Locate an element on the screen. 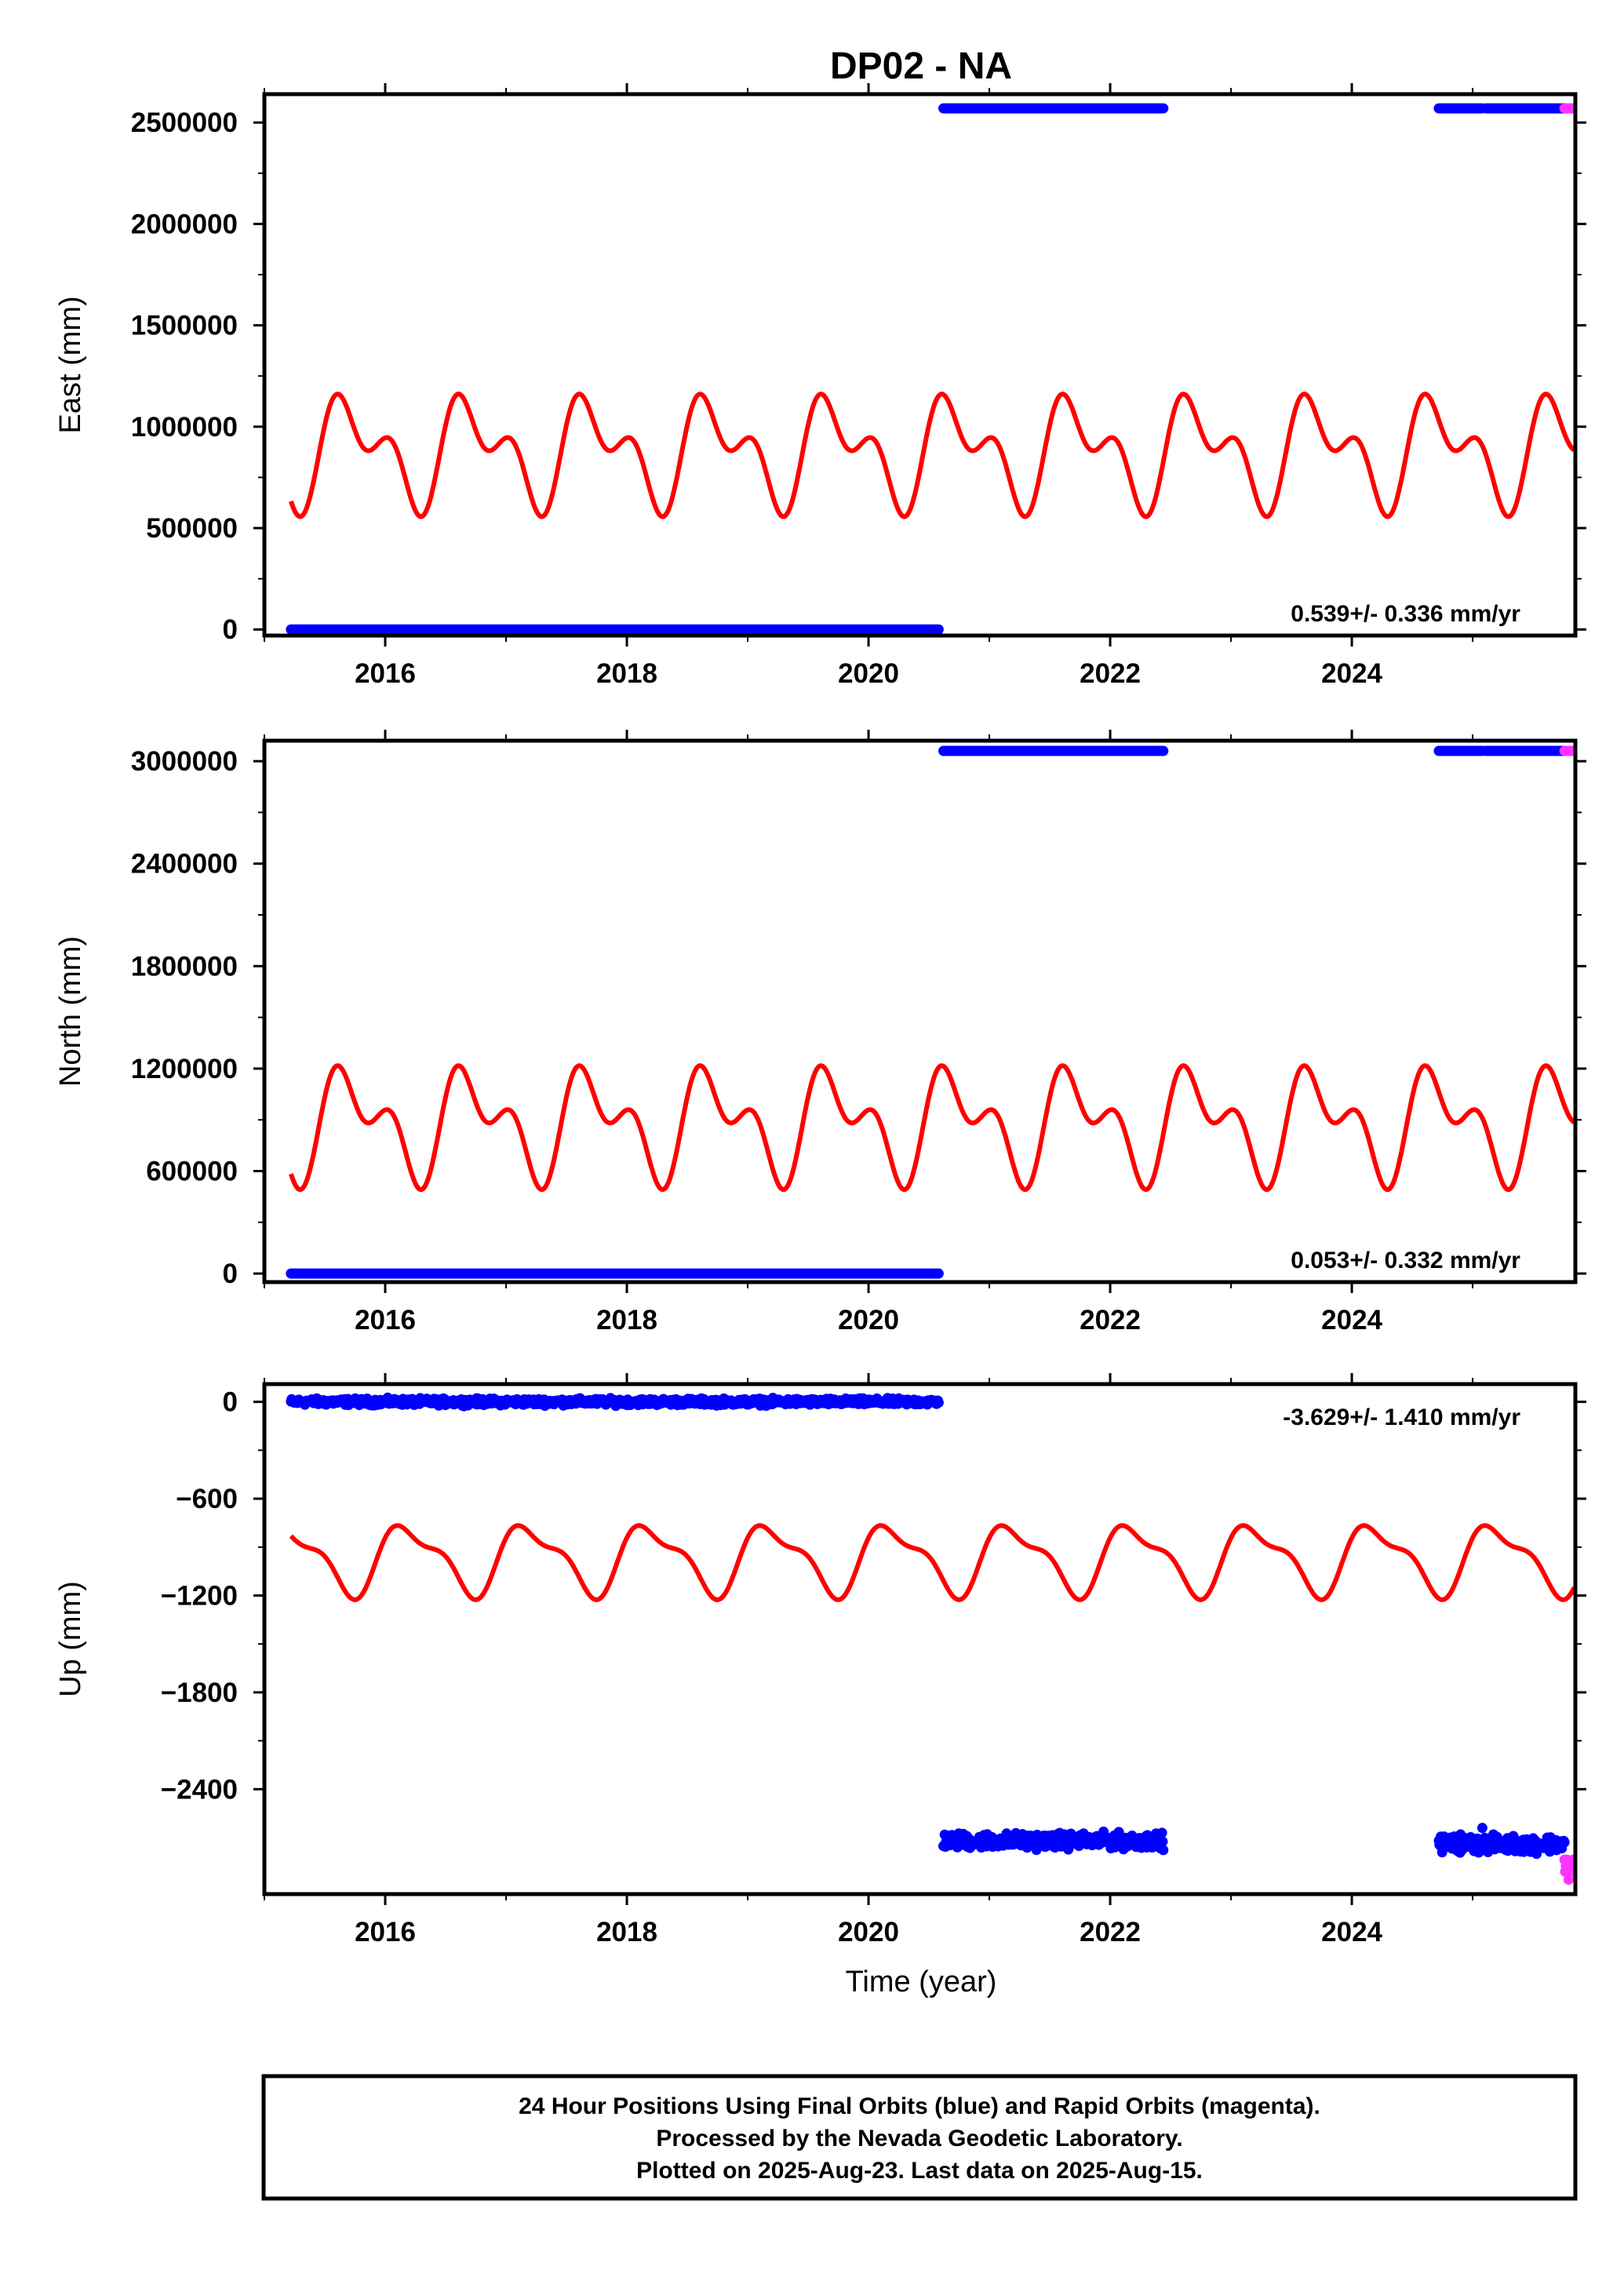 Image resolution: width=1624 pixels, height=2277 pixels. y-tick-label: 2000000 is located at coordinates (185, 224).